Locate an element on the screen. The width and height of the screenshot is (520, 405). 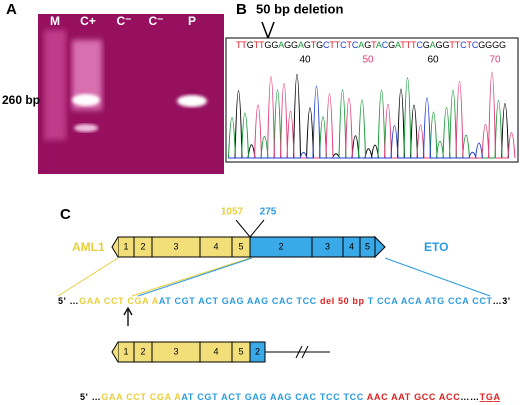
size-marker: 260 bp is located at coordinates (21, 100).